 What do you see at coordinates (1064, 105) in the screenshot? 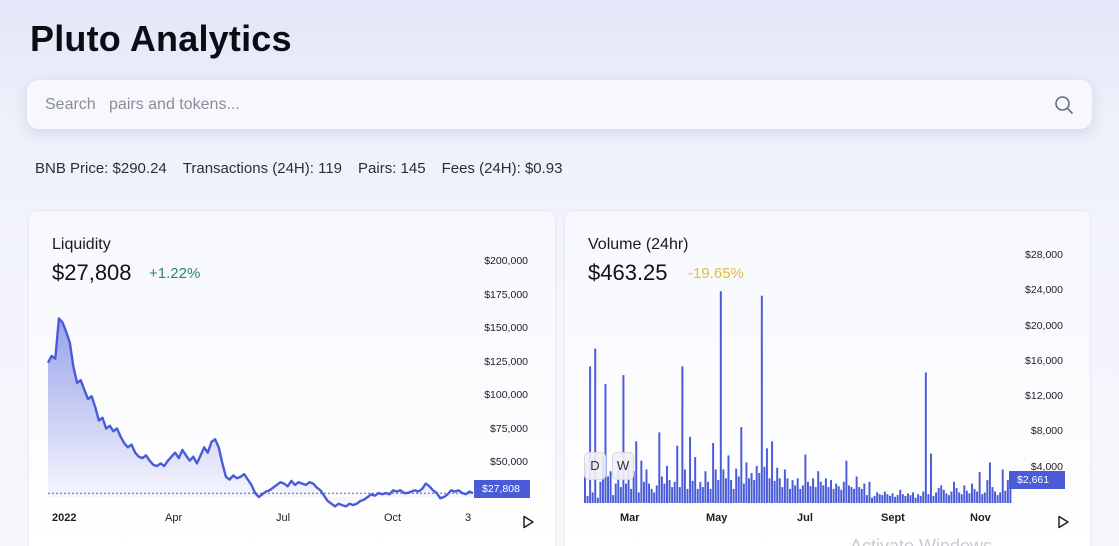
I see `search-icon` at bounding box center [1064, 105].